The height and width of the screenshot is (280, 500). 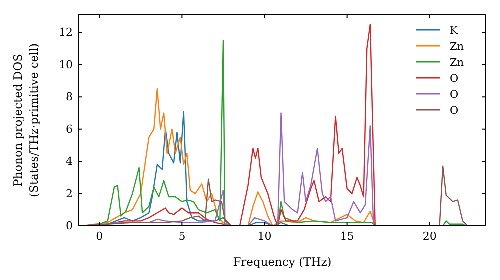 I want to click on y-tick-label: 4, so click(x=69, y=161).